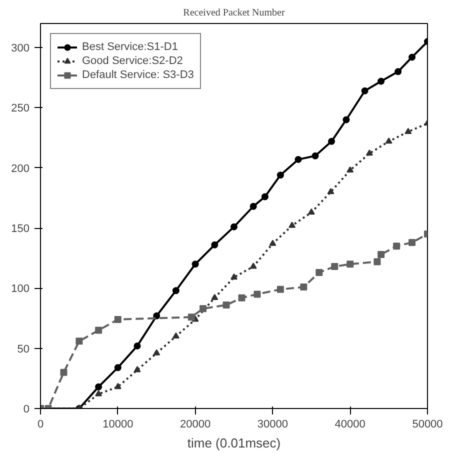  Describe the element at coordinates (40, 424) in the screenshot. I see `x-tick-label: 0` at that location.